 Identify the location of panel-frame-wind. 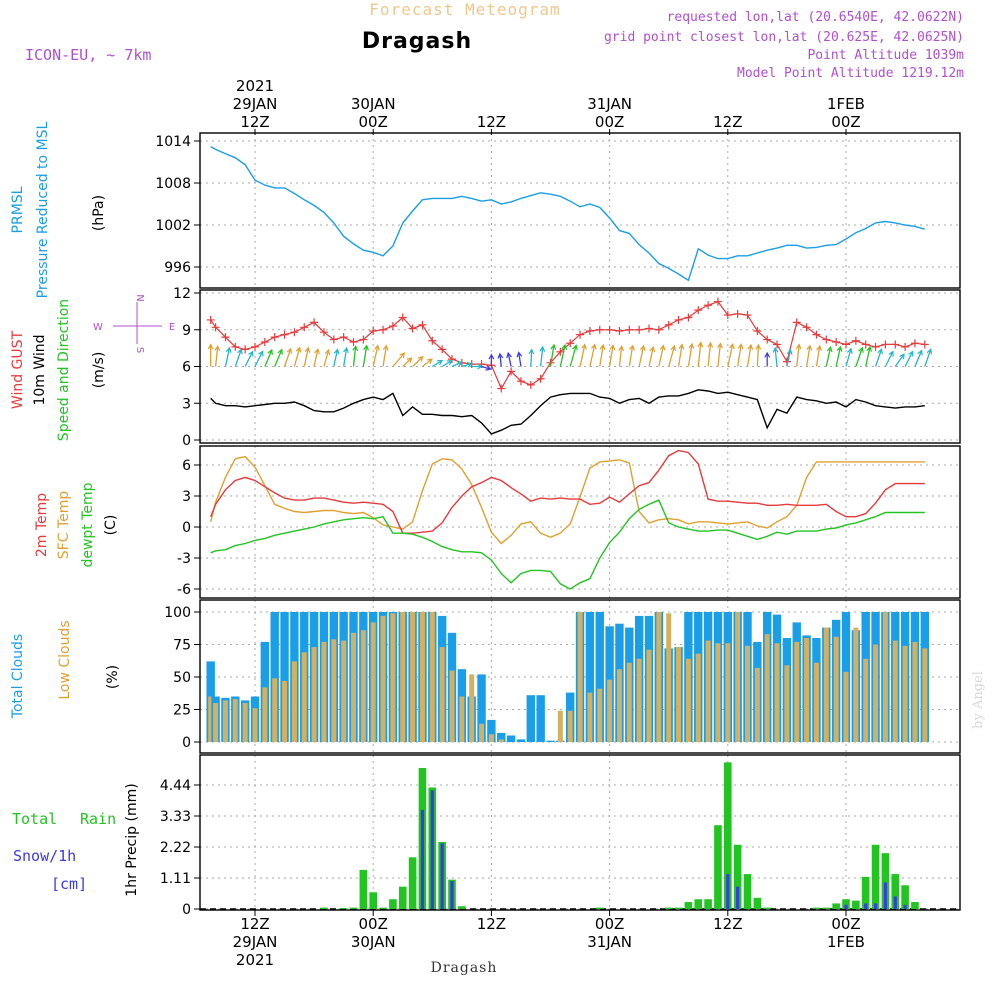
(580, 366).